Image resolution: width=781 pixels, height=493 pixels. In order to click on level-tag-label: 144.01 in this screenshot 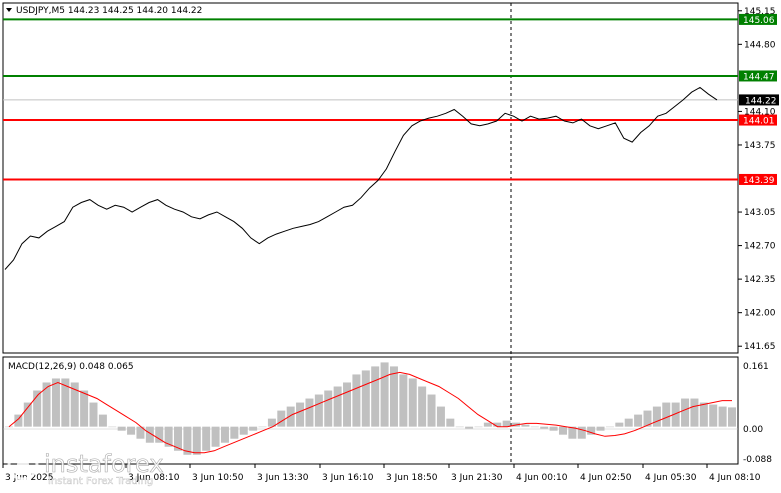, I will do `click(759, 122)`.